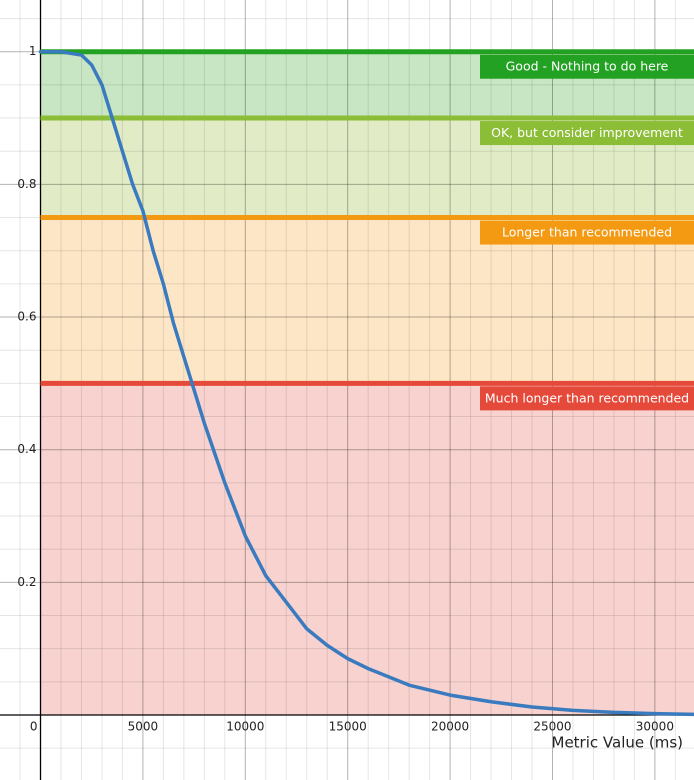 This screenshot has width=694, height=780. I want to click on x-tick-label: 20000, so click(450, 727).